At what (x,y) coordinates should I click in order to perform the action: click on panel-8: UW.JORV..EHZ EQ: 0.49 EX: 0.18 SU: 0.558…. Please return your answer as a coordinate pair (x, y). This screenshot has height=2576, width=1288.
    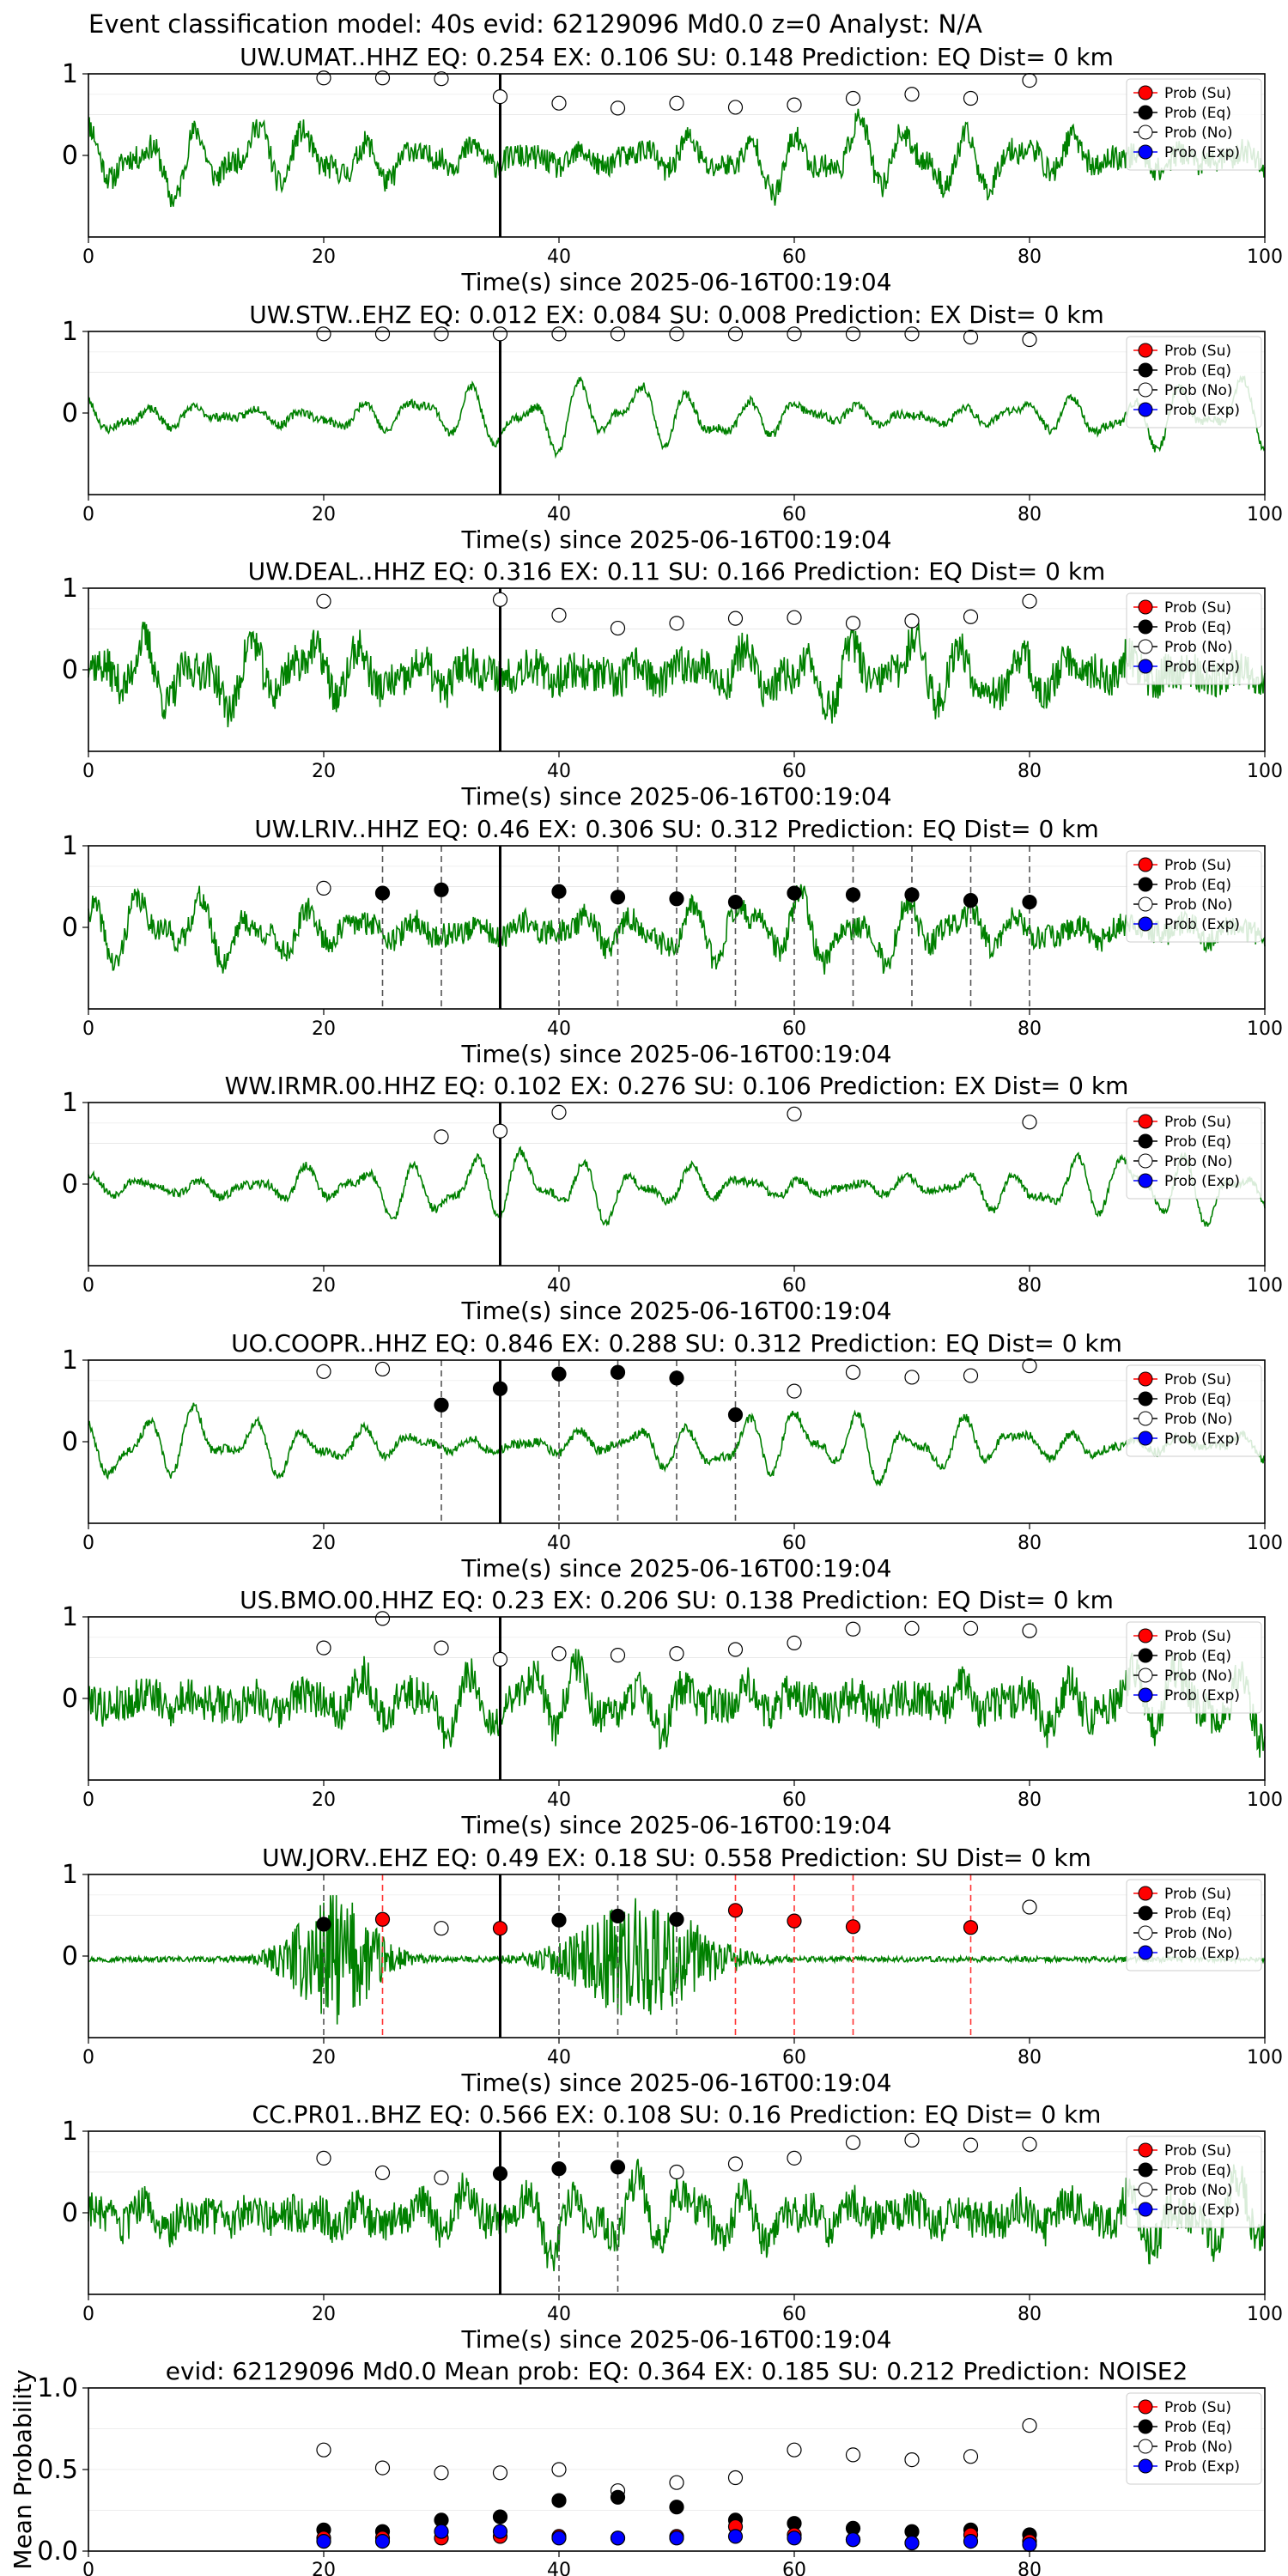
    Looking at the image, I should click on (673, 1970).